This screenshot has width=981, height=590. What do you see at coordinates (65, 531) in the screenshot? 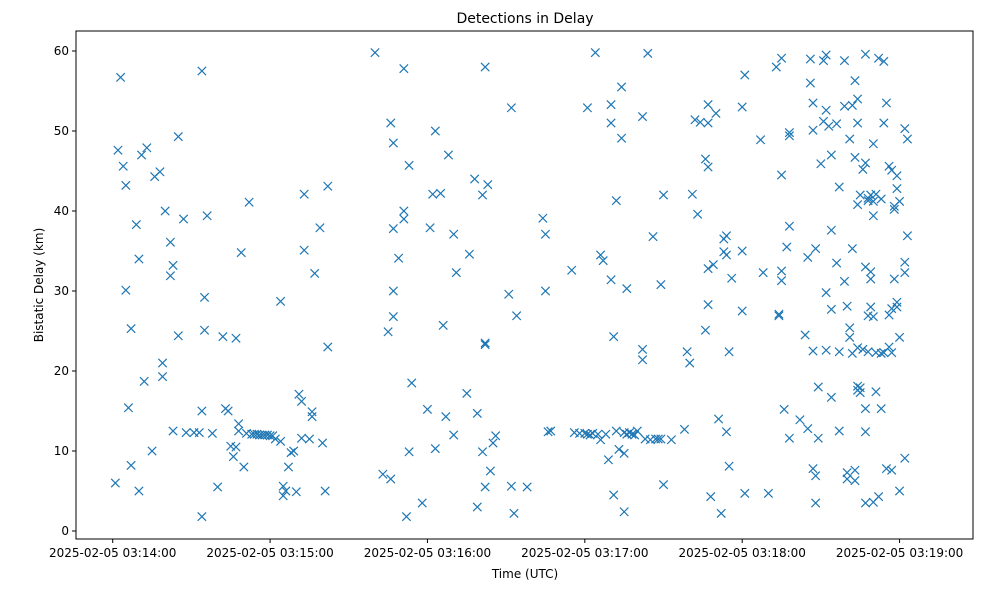
I see `y-tick-label: 0` at bounding box center [65, 531].